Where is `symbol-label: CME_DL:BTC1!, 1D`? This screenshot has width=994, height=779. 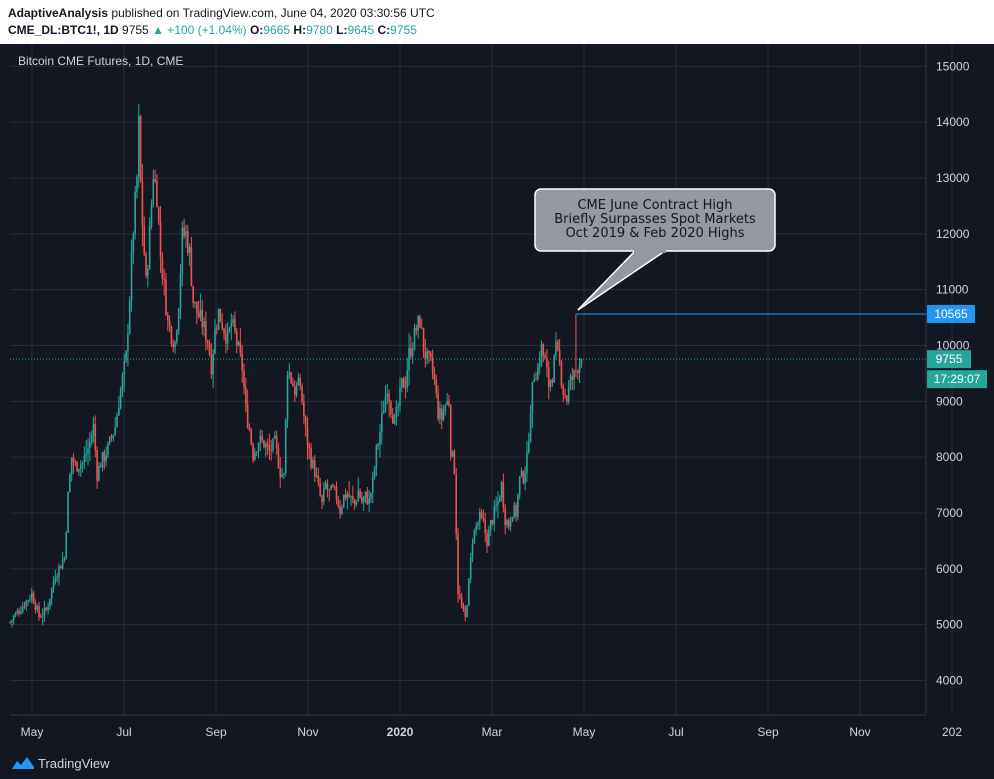 symbol-label: CME_DL:BTC1!, 1D is located at coordinates (63, 30).